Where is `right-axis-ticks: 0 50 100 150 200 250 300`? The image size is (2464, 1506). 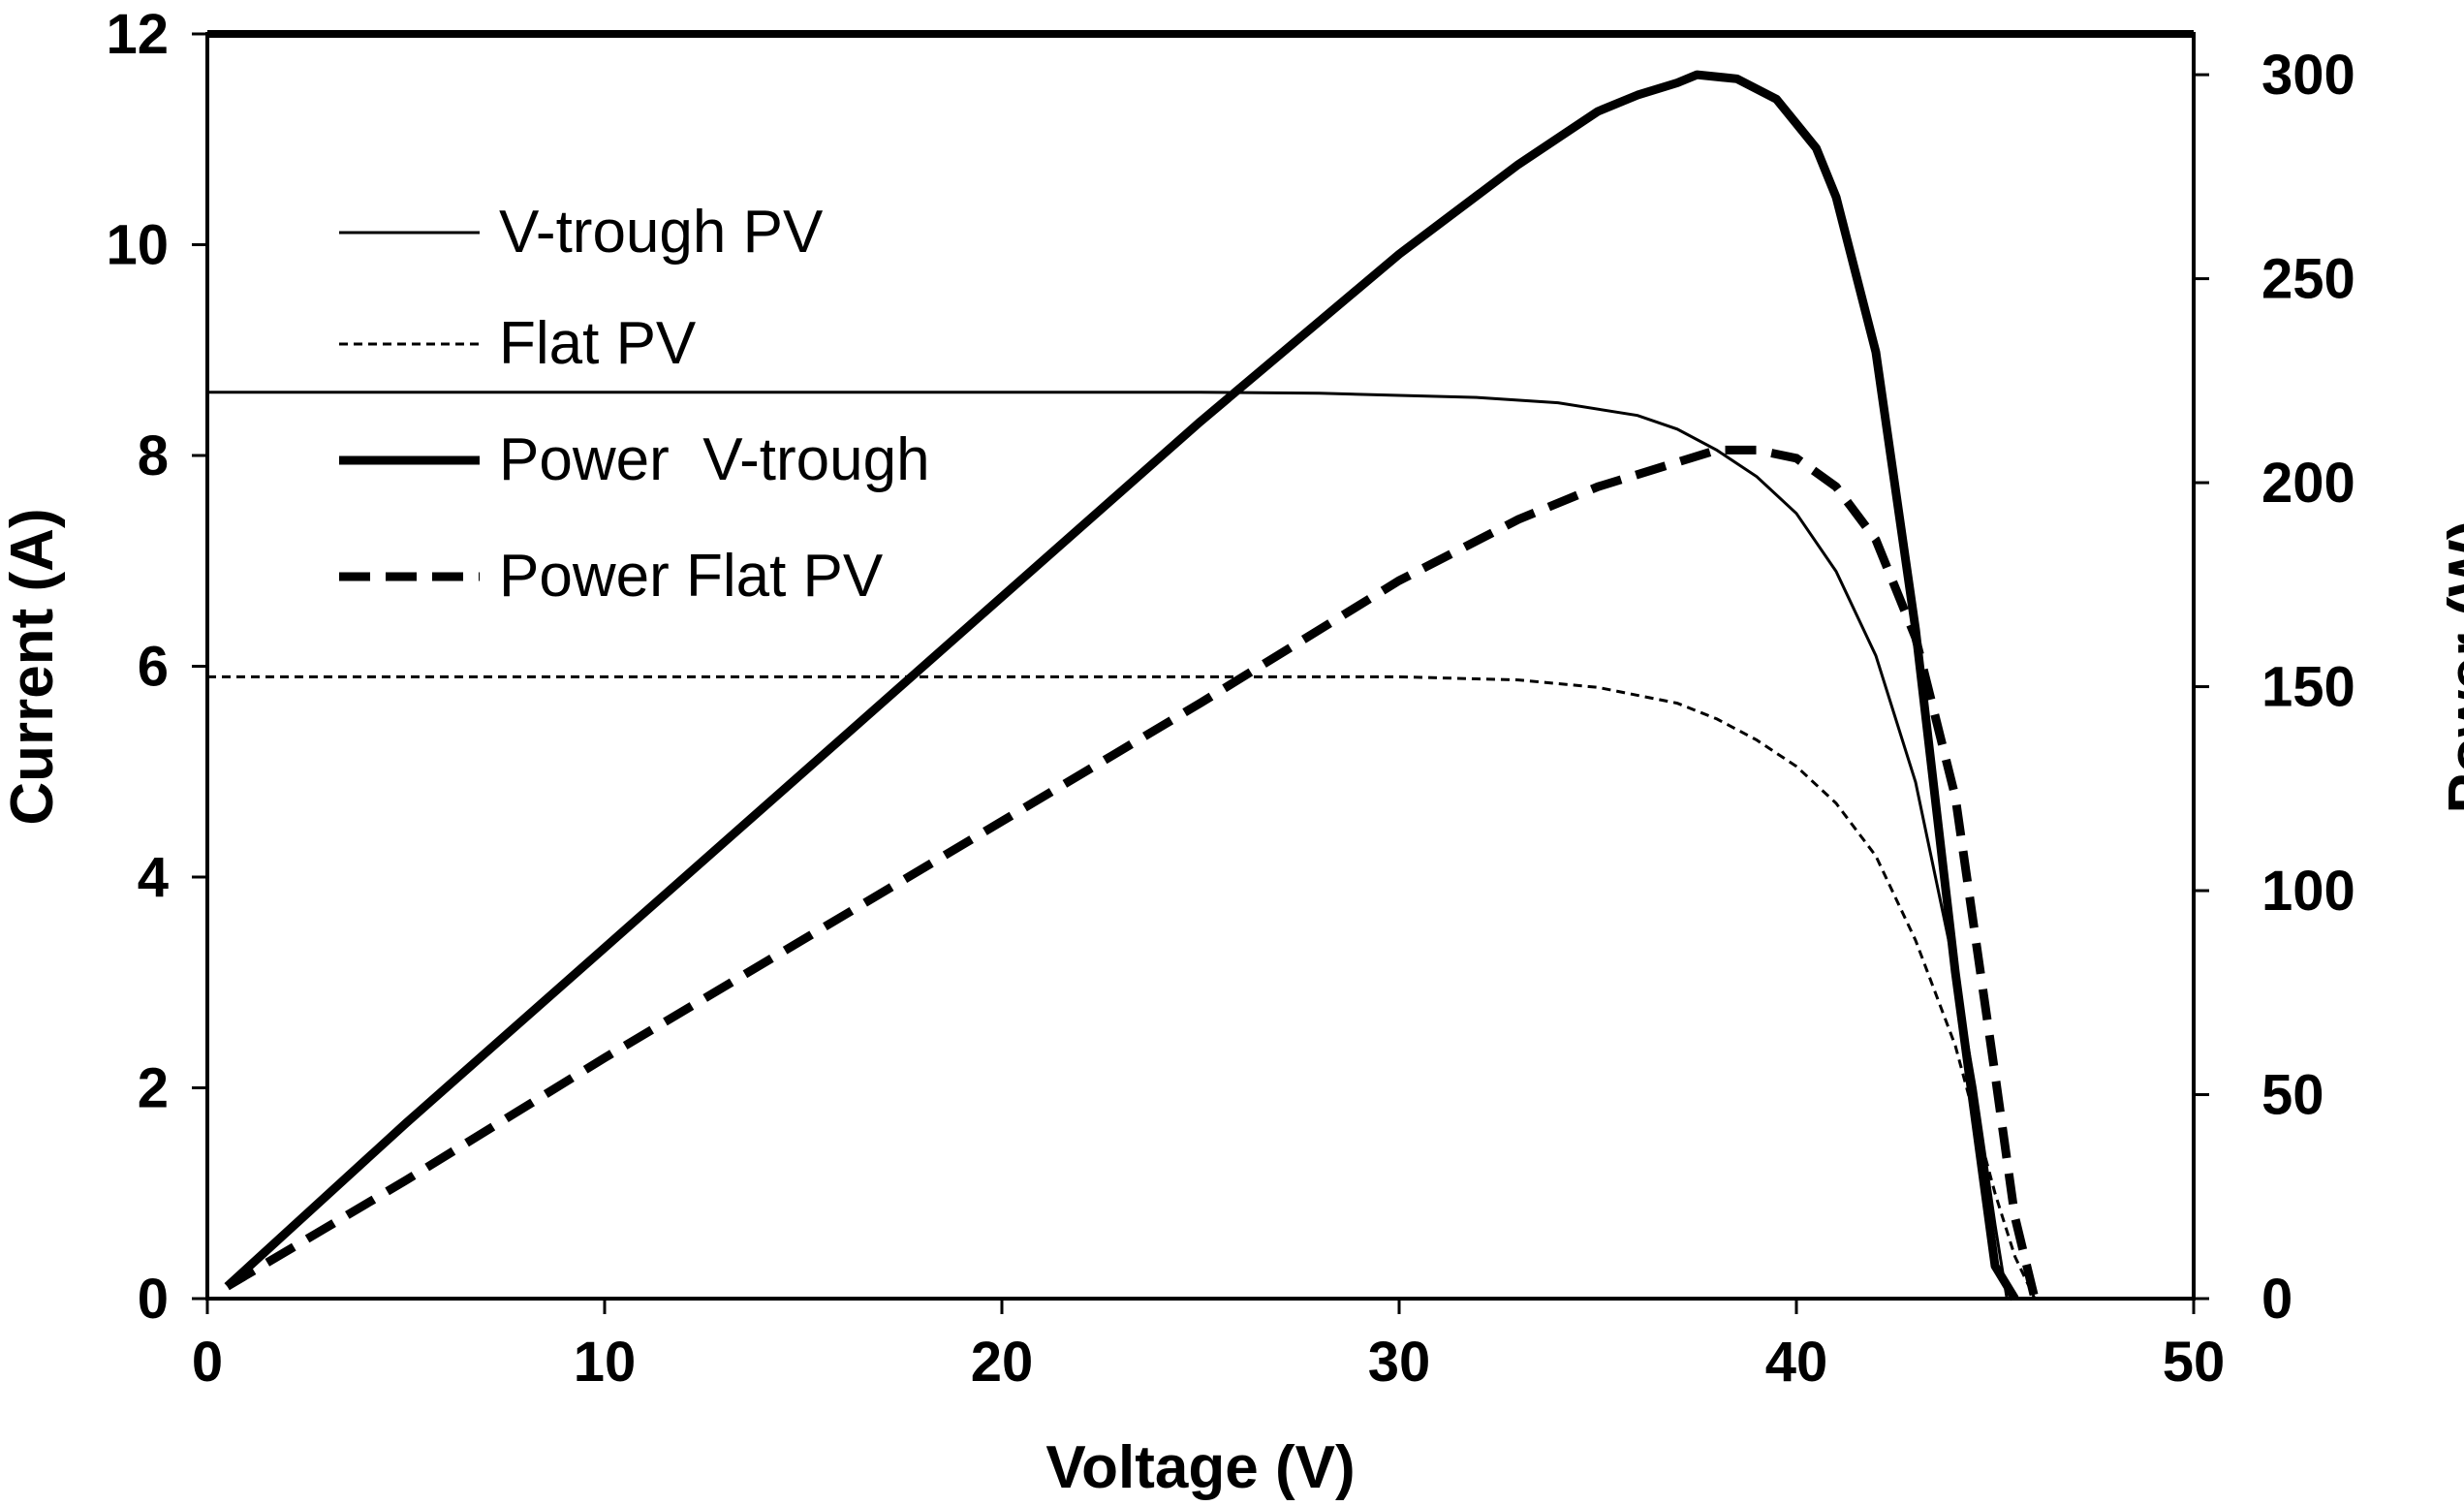 right-axis-ticks: 0 50 100 150 200 250 300 is located at coordinates (2274, 687).